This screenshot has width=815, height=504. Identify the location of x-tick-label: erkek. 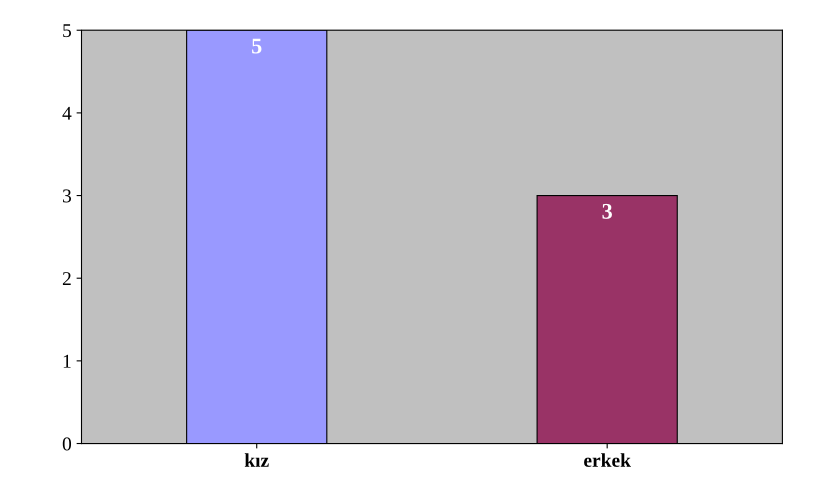
(607, 460).